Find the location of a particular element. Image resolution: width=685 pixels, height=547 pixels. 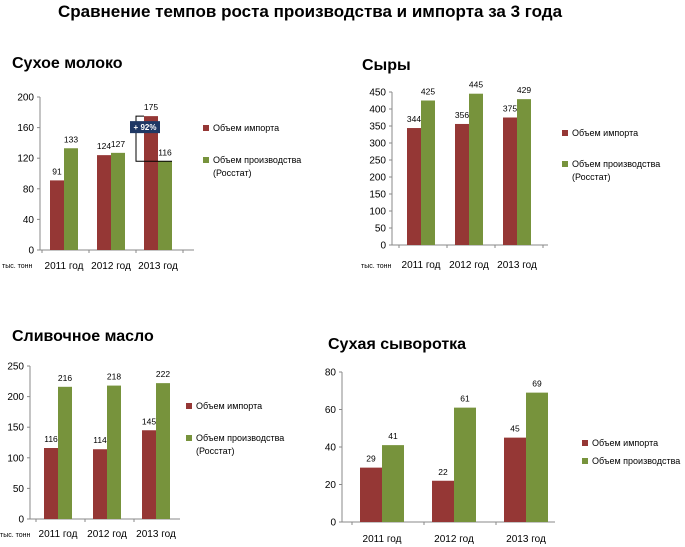

chart-title-dry-milk: Сухое молоко is located at coordinates (67, 63).